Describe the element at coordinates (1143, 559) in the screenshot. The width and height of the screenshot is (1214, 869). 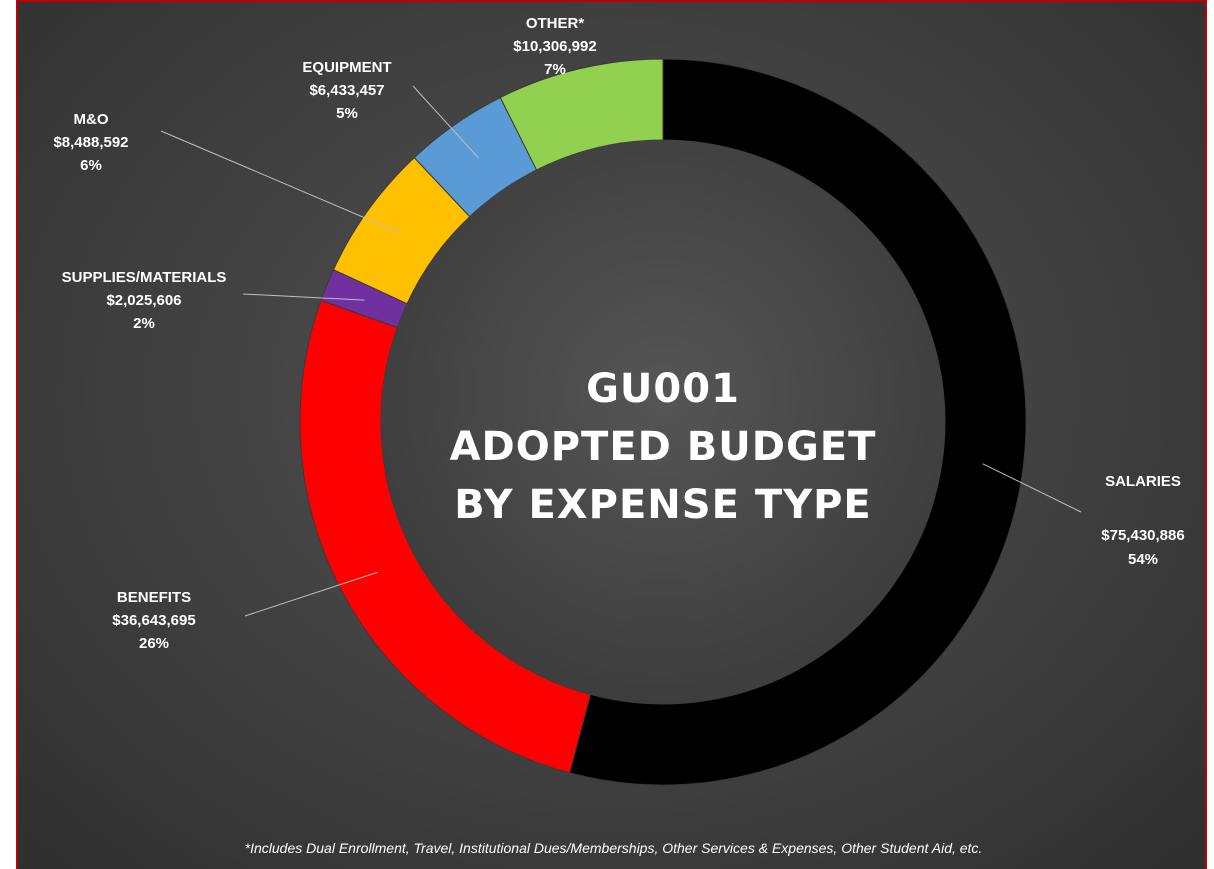
I see `label-salaries-percent: 54%` at that location.